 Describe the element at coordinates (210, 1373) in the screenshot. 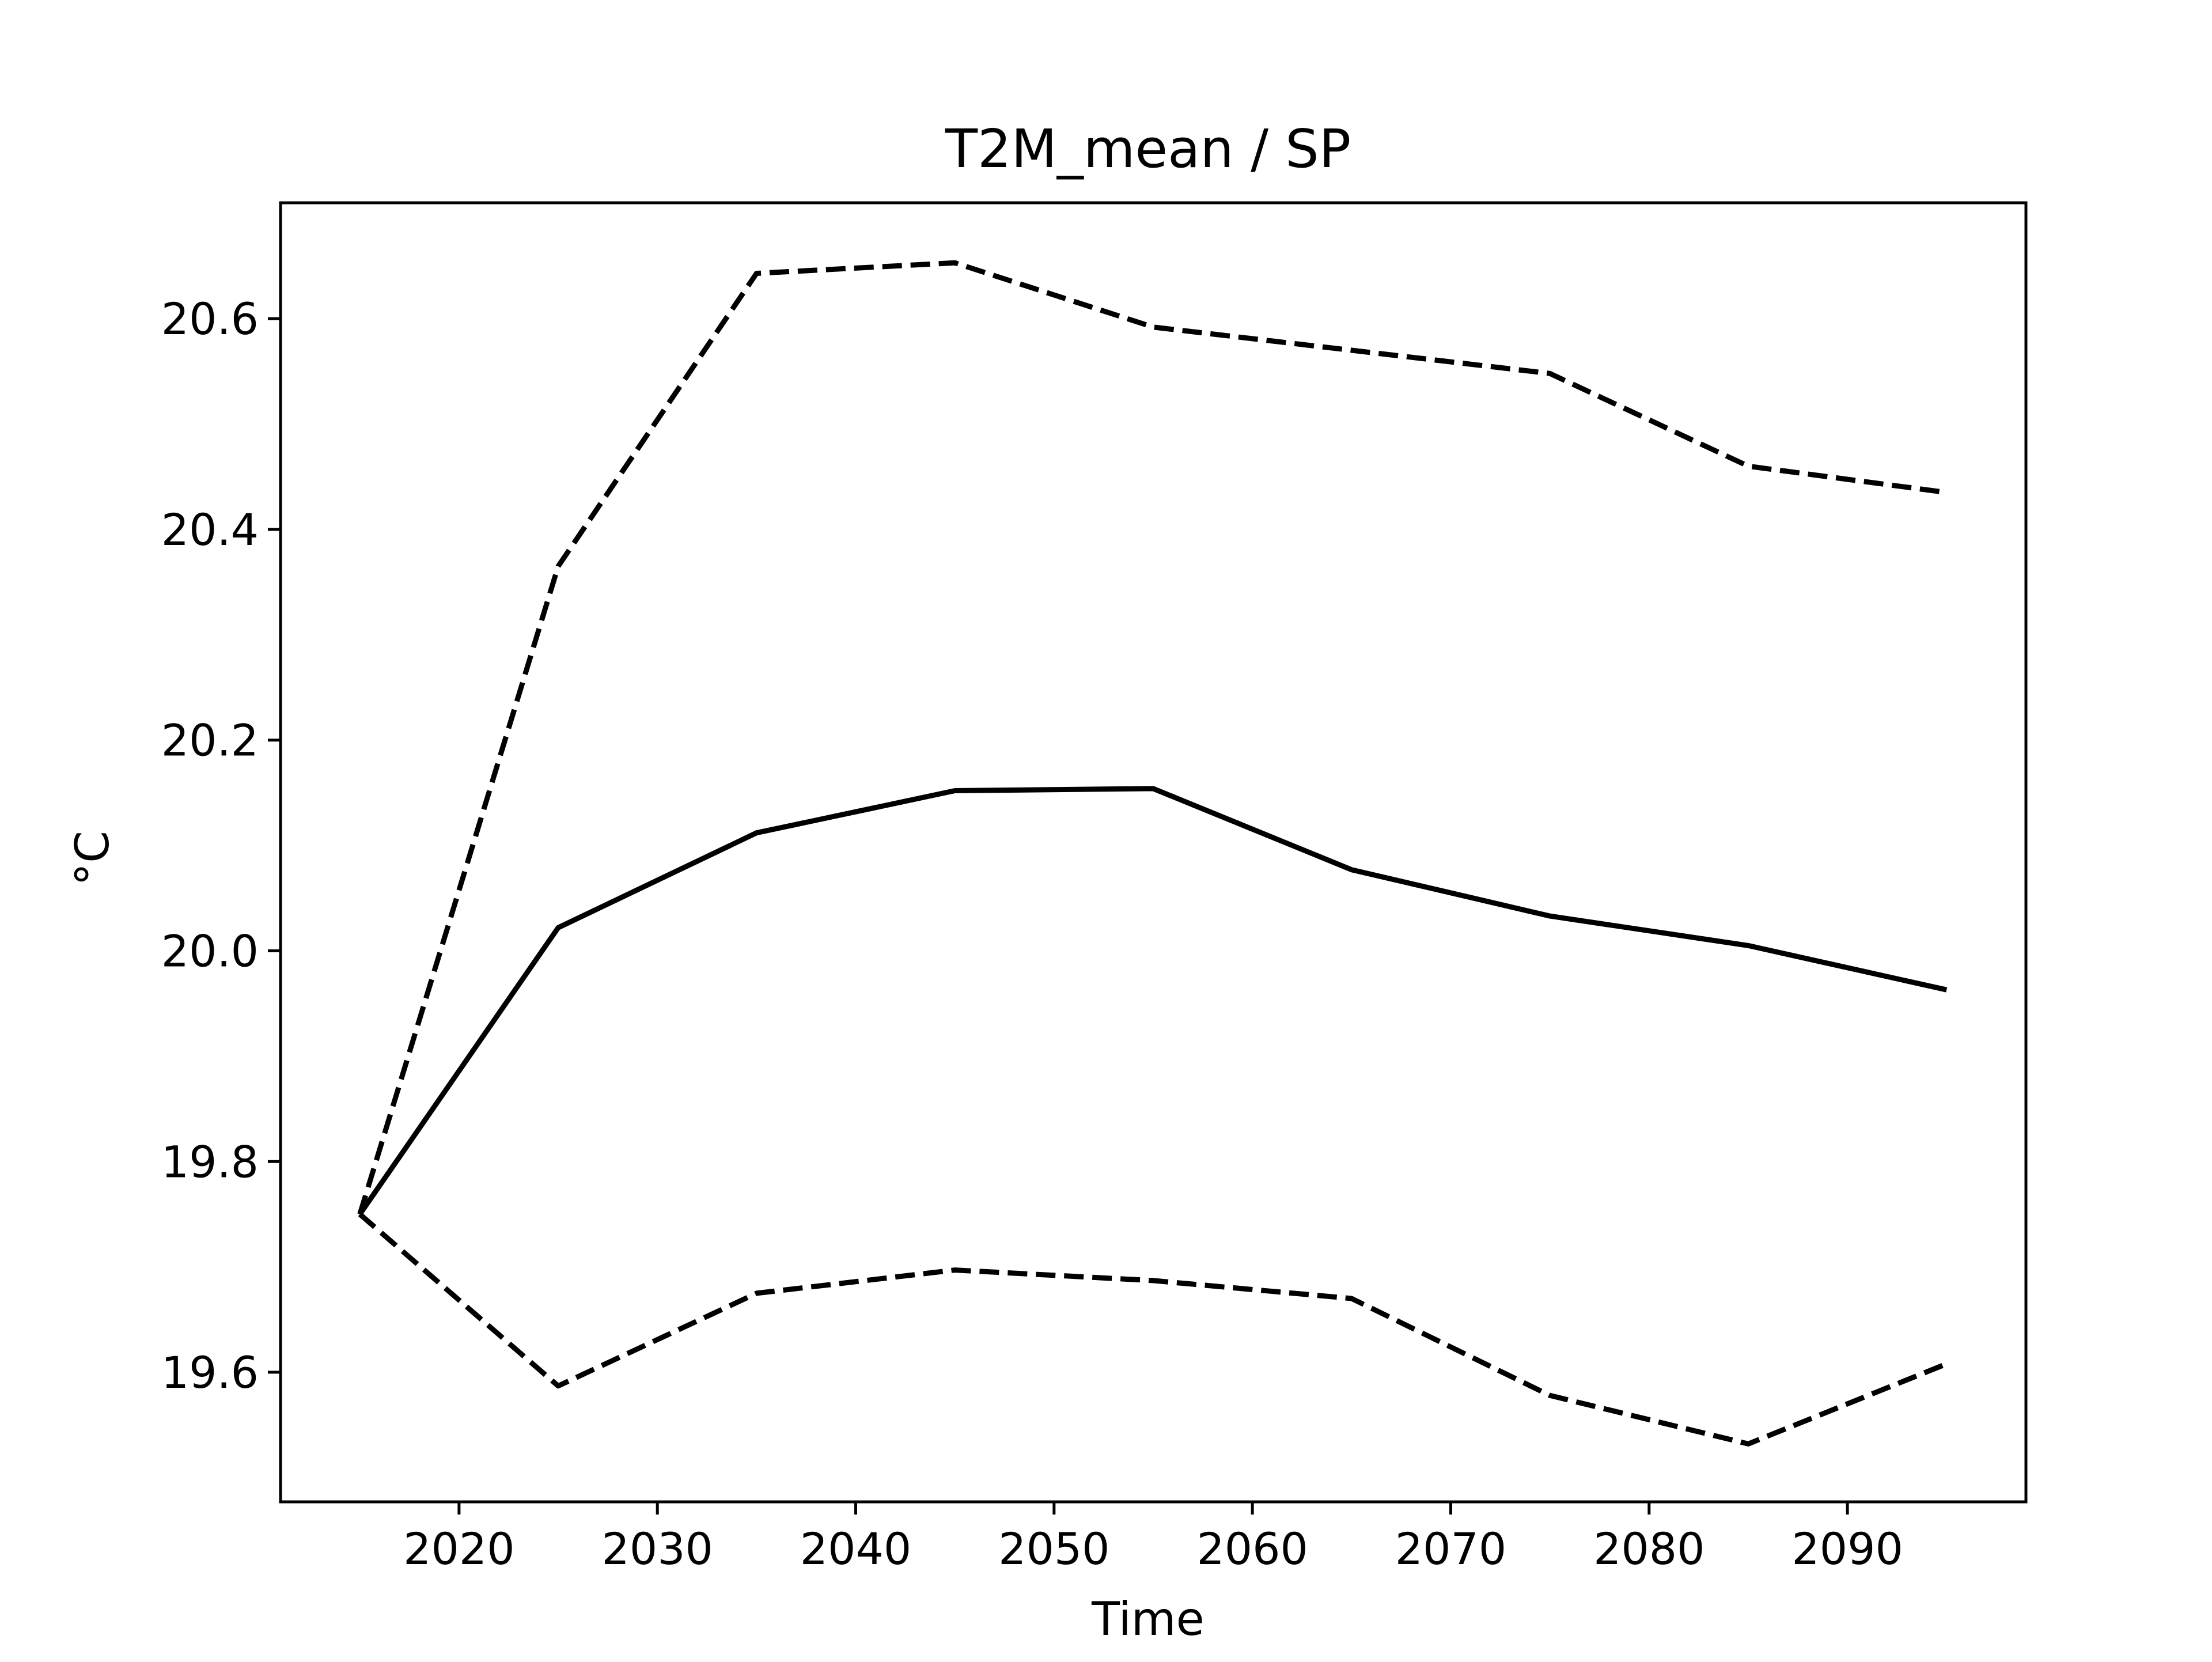

I see `y-tick-label-0: 19.6` at that location.